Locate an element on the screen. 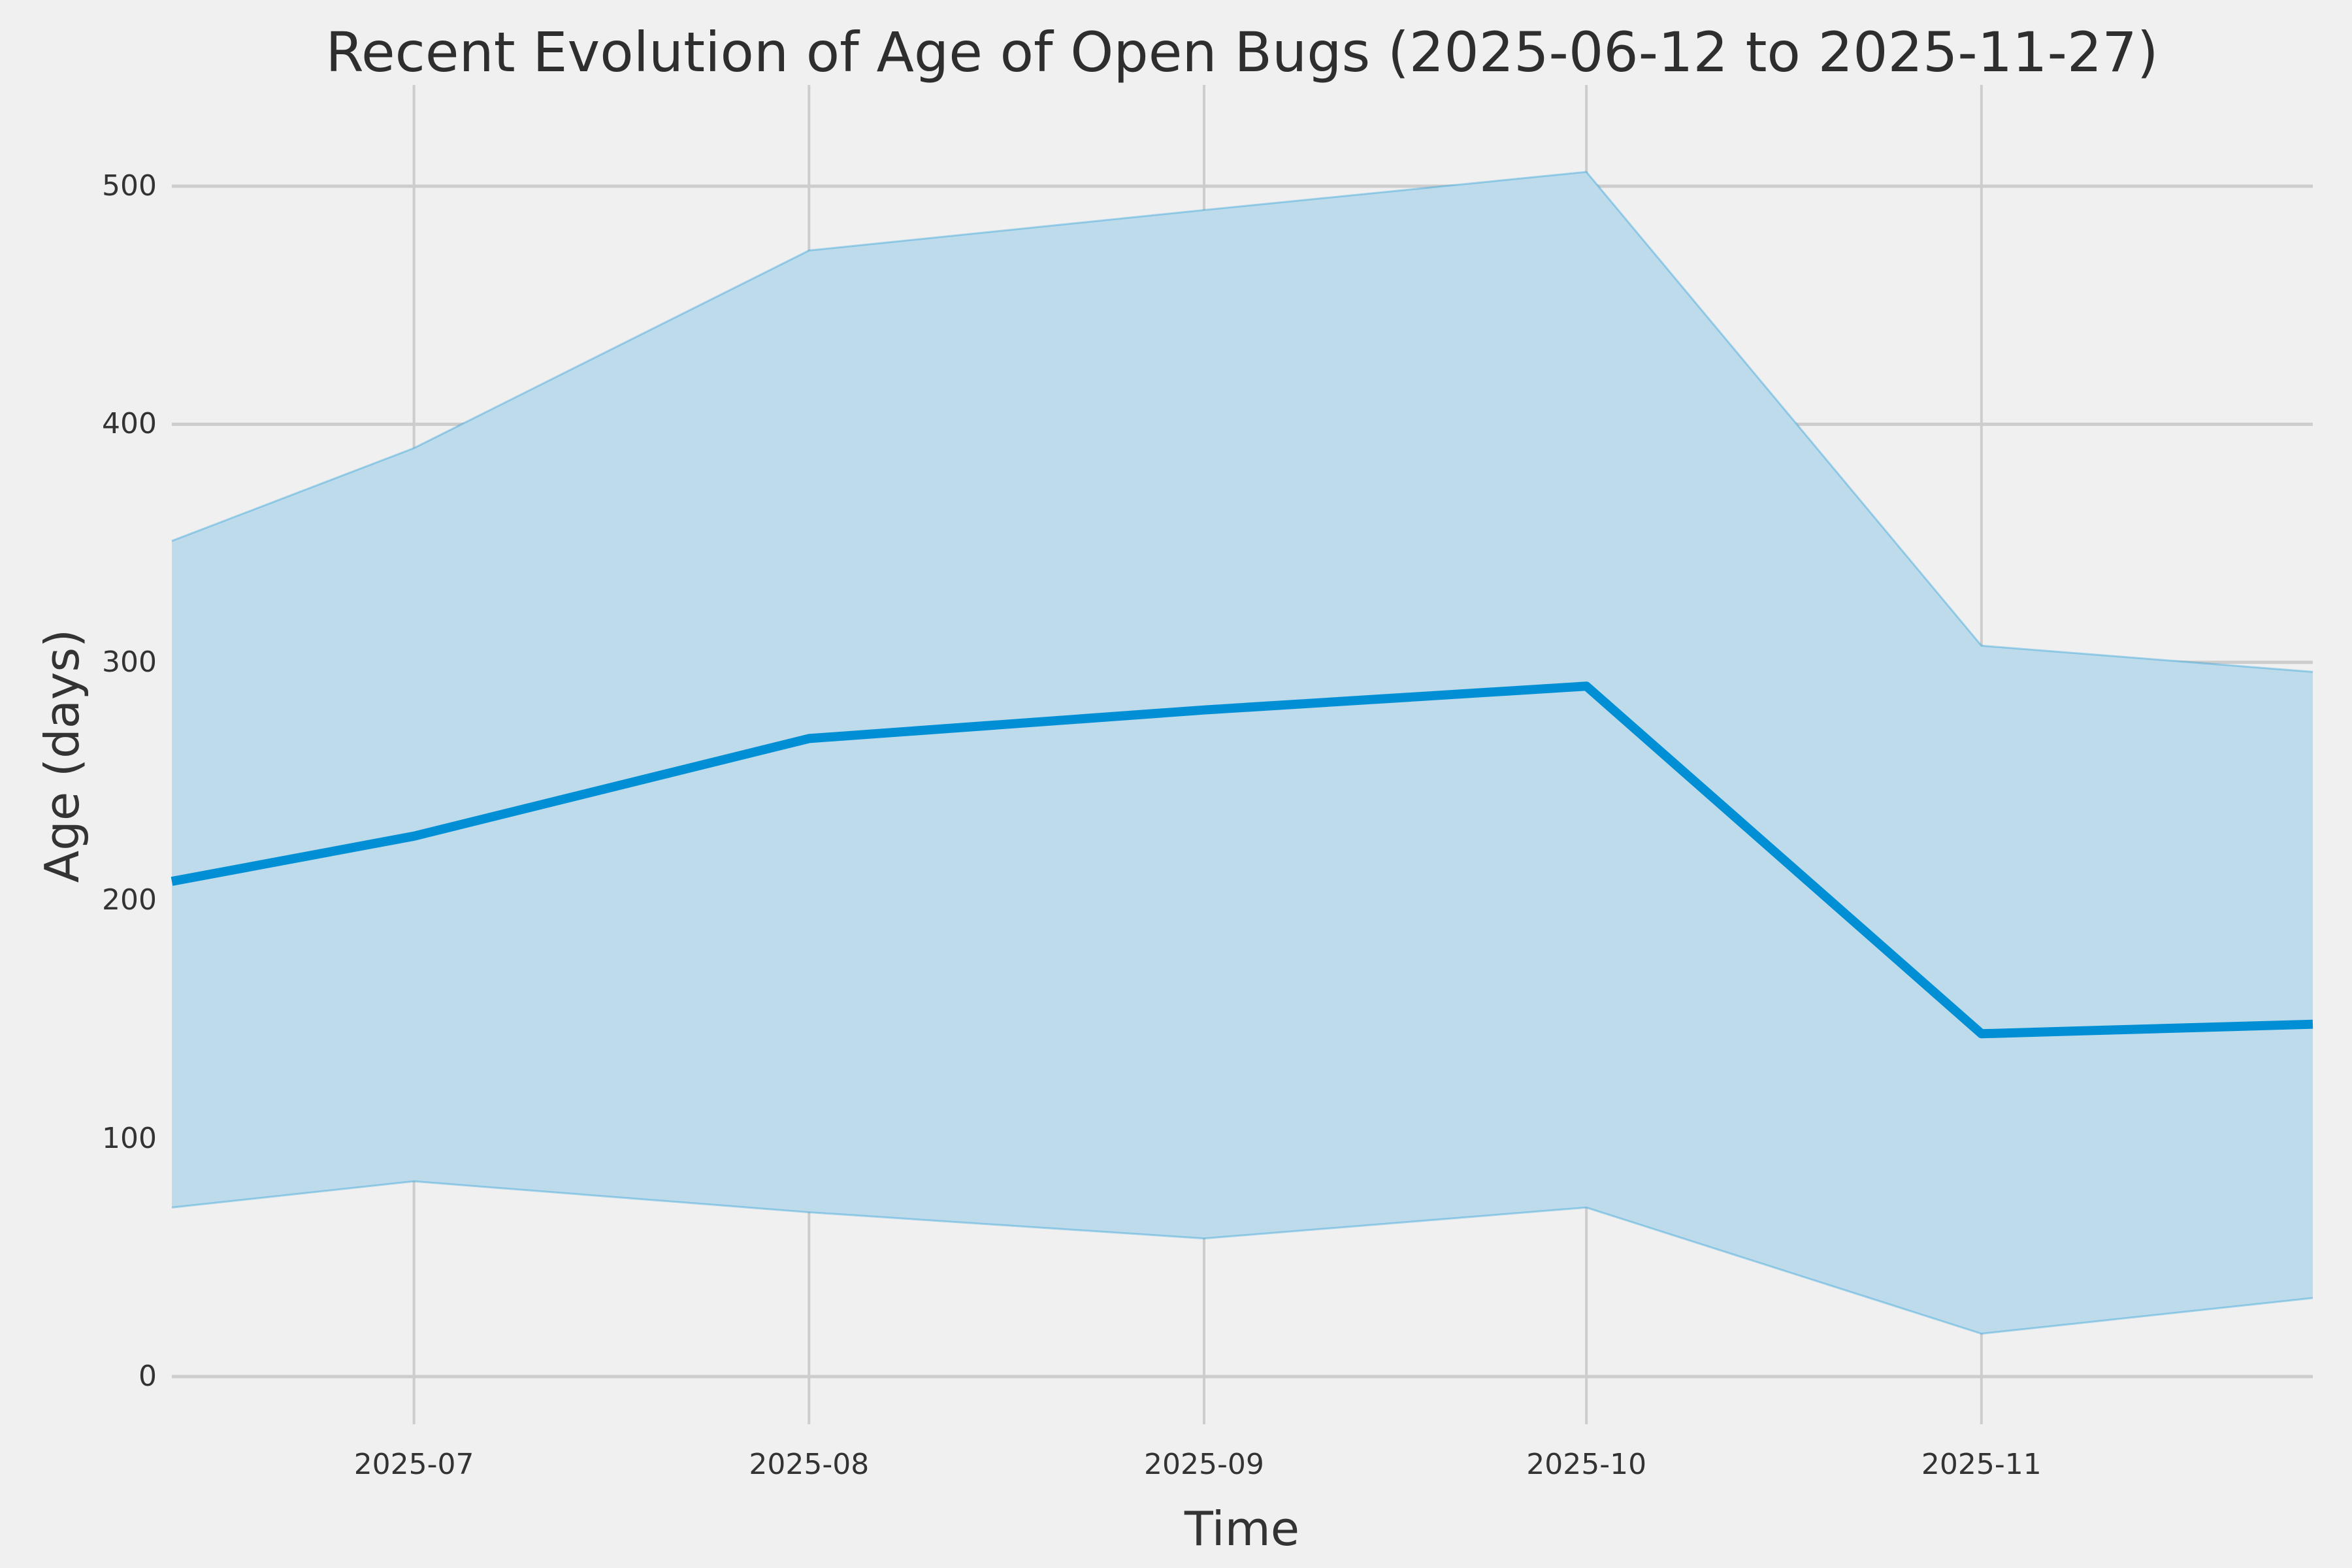 Image resolution: width=2352 pixels, height=1568 pixels. y-tick-label: 400 is located at coordinates (129, 424).